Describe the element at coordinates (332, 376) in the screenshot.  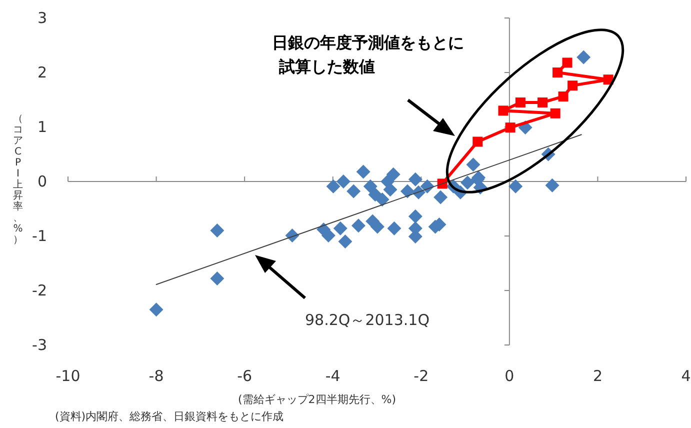
I see `x-tick-label: -4` at that location.